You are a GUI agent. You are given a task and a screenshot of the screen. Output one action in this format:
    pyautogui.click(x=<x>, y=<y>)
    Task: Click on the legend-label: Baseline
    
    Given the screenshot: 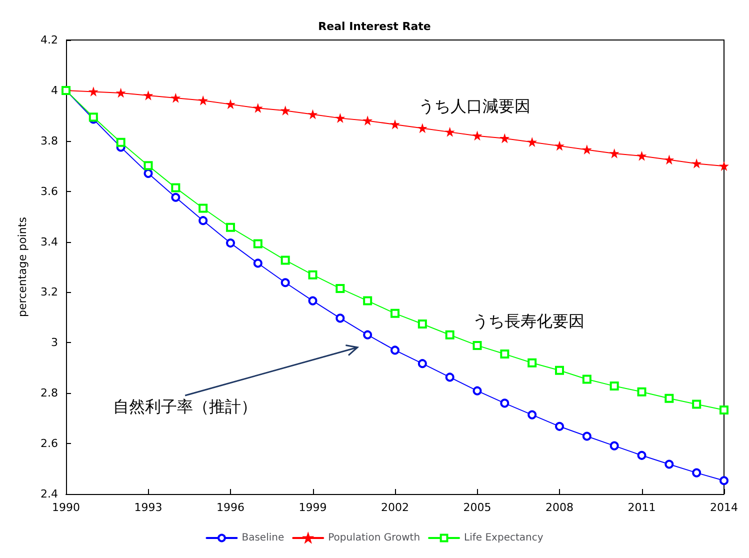 What is the action you would take?
    pyautogui.click(x=263, y=538)
    